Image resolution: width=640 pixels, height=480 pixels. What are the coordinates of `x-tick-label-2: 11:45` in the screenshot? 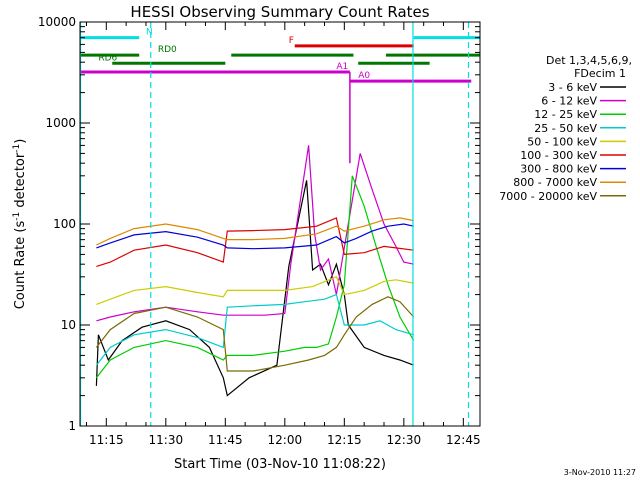 It's located at (225, 440).